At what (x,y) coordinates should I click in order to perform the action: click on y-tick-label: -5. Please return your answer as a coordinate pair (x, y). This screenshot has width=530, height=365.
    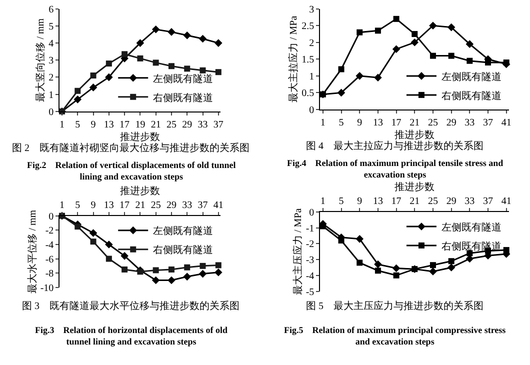
    Looking at the image, I should click on (310, 292).